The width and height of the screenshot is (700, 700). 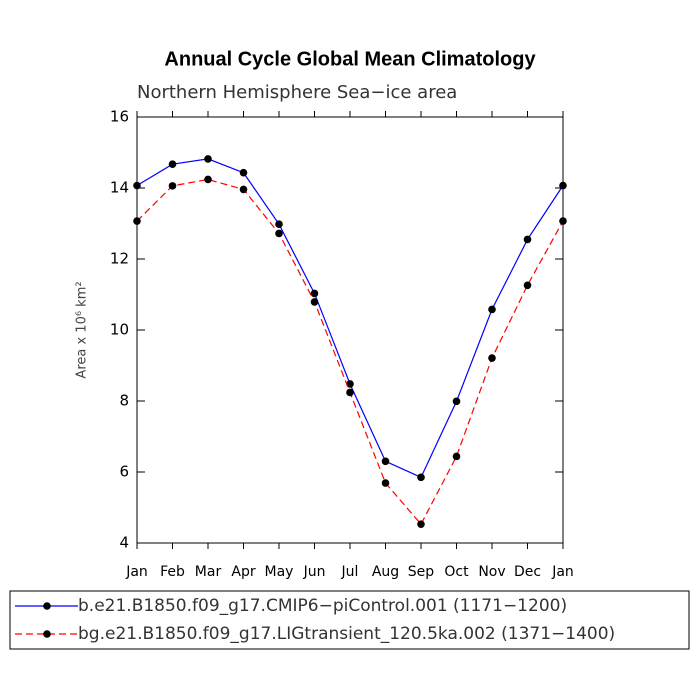 What do you see at coordinates (279, 572) in the screenshot?
I see `x-tick-label: May` at bounding box center [279, 572].